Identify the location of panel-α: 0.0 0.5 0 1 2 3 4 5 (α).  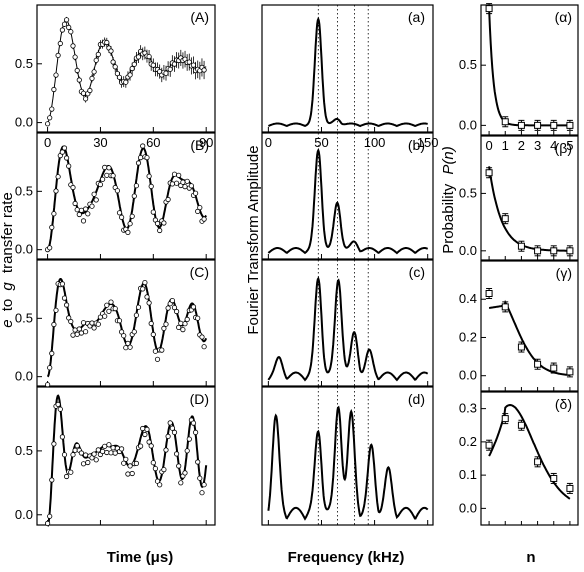
(519, 78).